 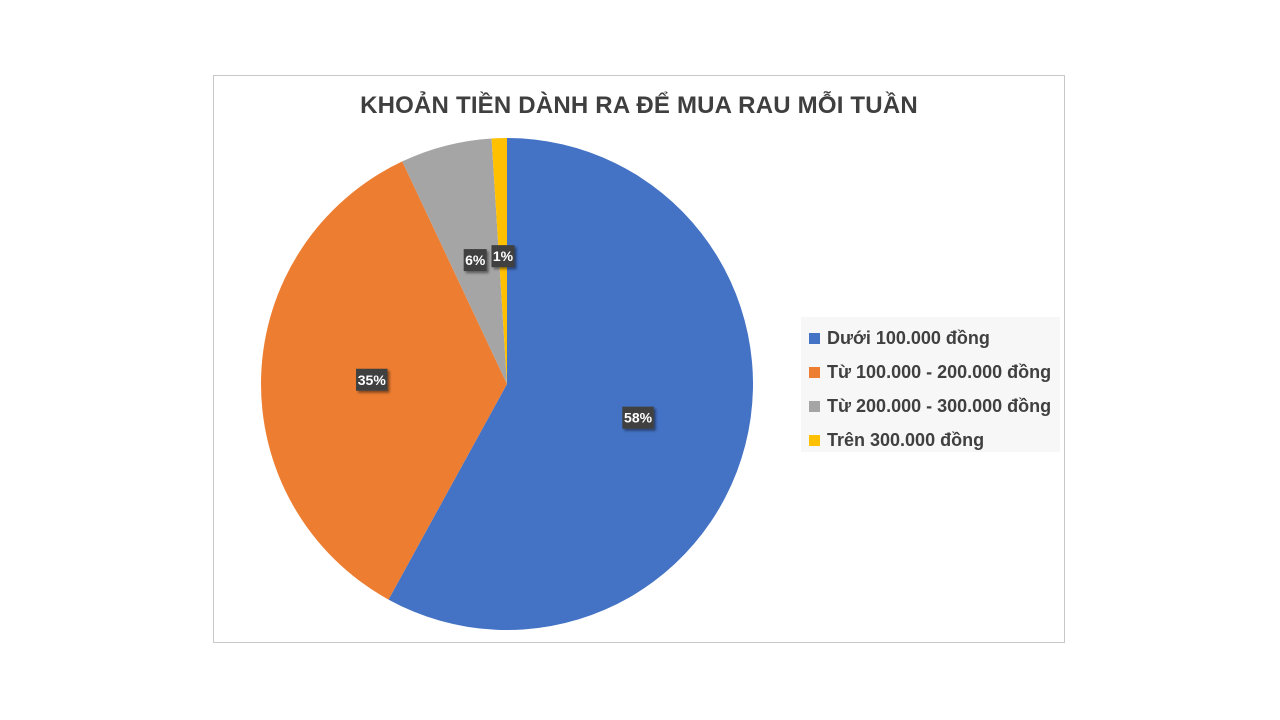 I want to click on legend-item: Dưới 100.000 đồng, so click(x=934, y=338).